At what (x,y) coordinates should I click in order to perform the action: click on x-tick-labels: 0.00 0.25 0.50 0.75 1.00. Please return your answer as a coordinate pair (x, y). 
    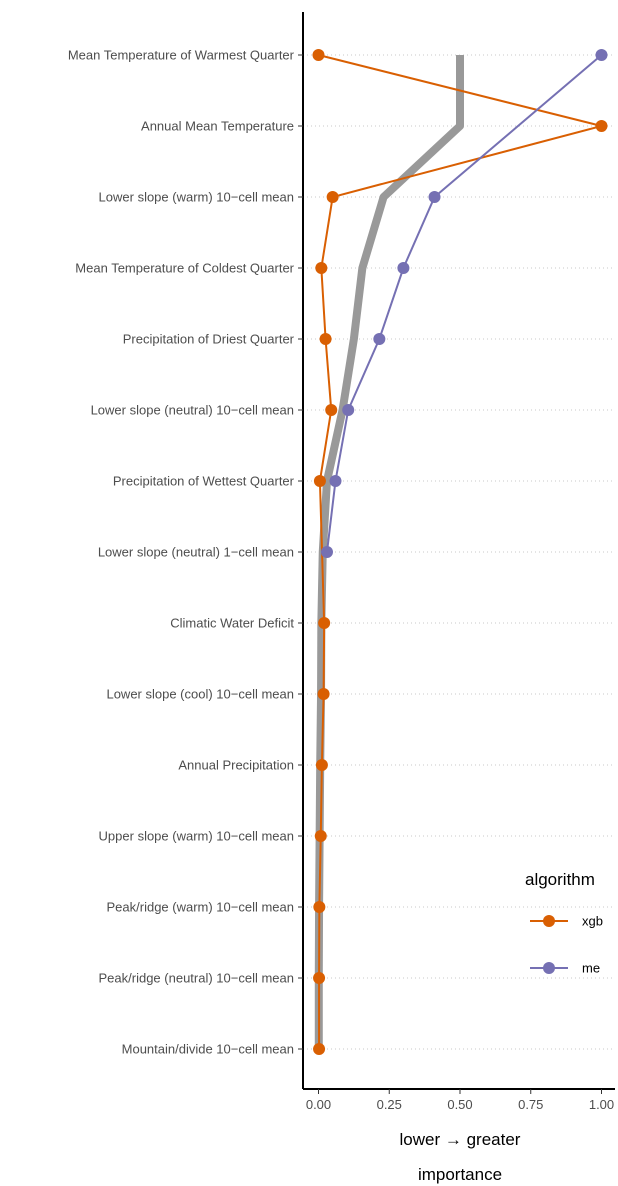
    Looking at the image, I should click on (460, 1100).